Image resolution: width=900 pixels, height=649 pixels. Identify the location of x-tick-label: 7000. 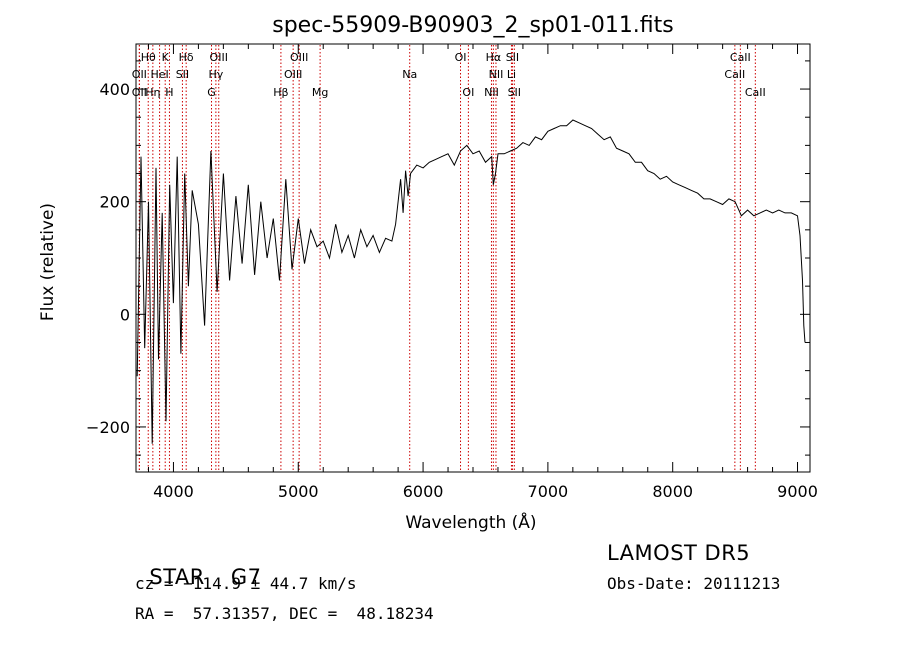
(548, 491).